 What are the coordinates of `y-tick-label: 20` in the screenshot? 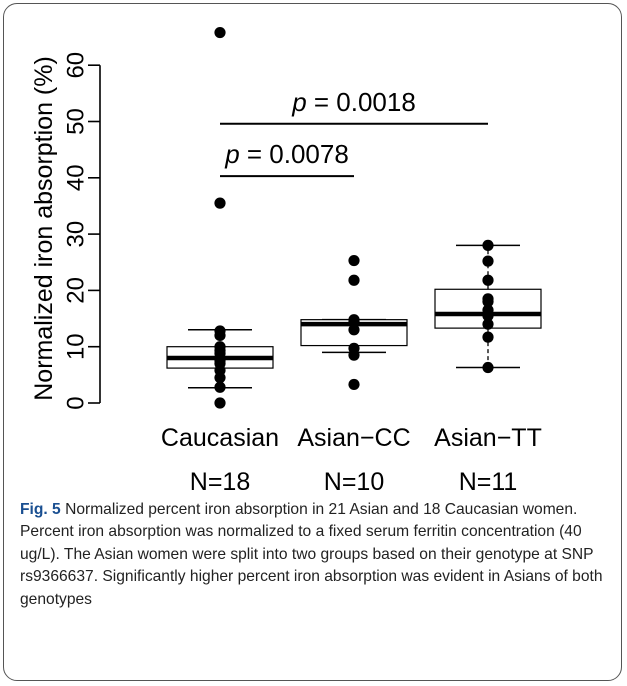 It's located at (76, 290).